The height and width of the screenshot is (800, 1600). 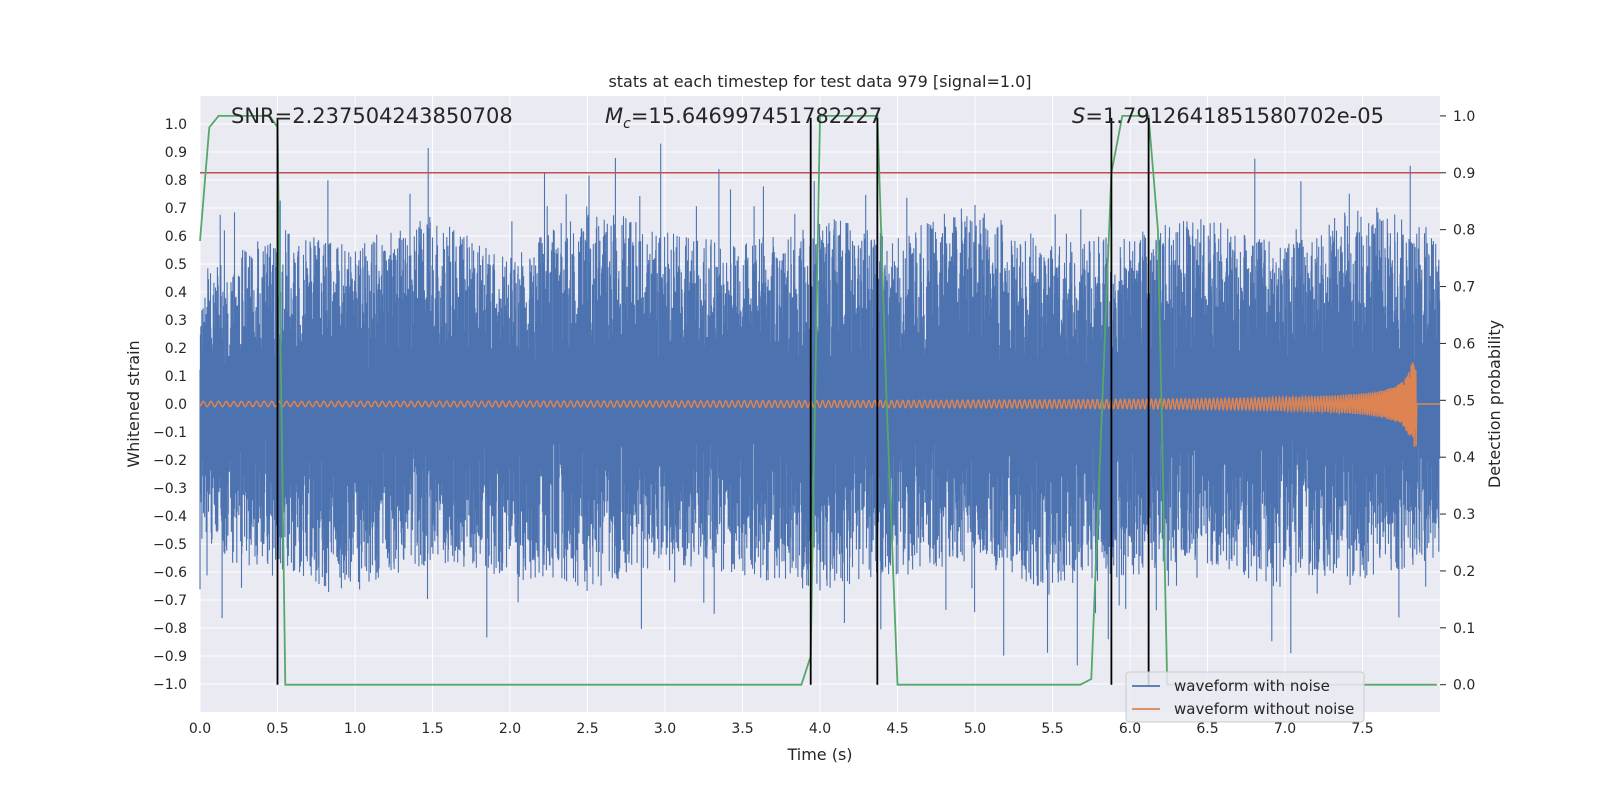 I want to click on y2-tick-label: 0.9, so click(x=1464, y=174).